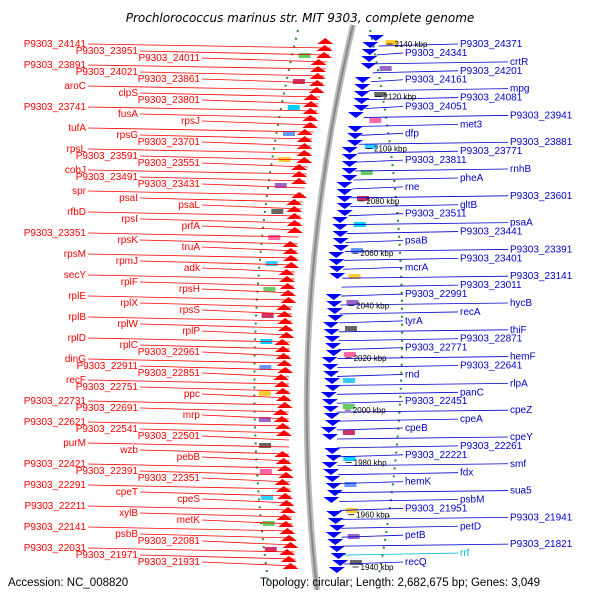 The width and height of the screenshot is (600, 600). I want to click on gene-label-right: P9303_22641, so click(491, 366).